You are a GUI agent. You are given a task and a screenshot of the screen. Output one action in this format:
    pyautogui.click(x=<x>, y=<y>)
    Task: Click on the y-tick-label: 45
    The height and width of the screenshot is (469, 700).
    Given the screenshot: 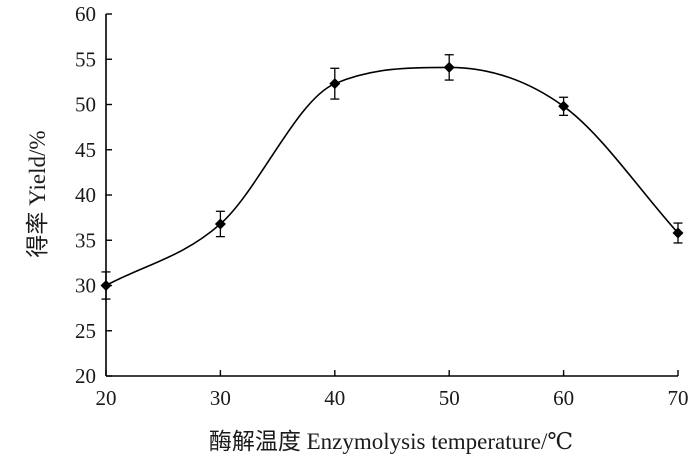 What is the action you would take?
    pyautogui.click(x=85, y=150)
    